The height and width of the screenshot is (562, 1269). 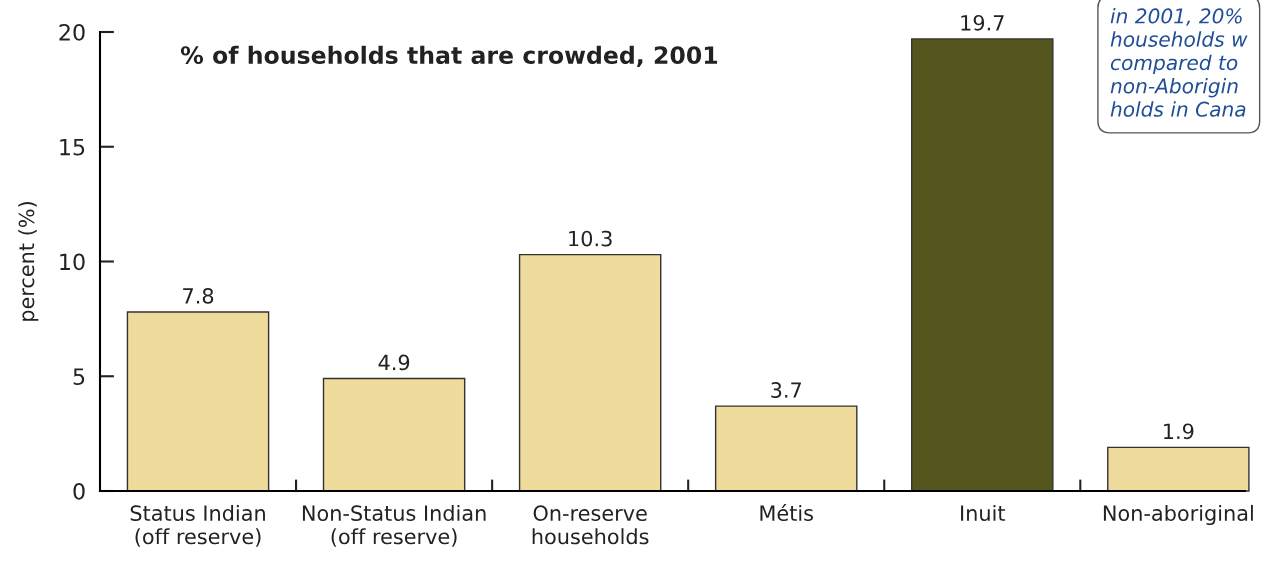 I want to click on data-label: 4.9, so click(x=394, y=362).